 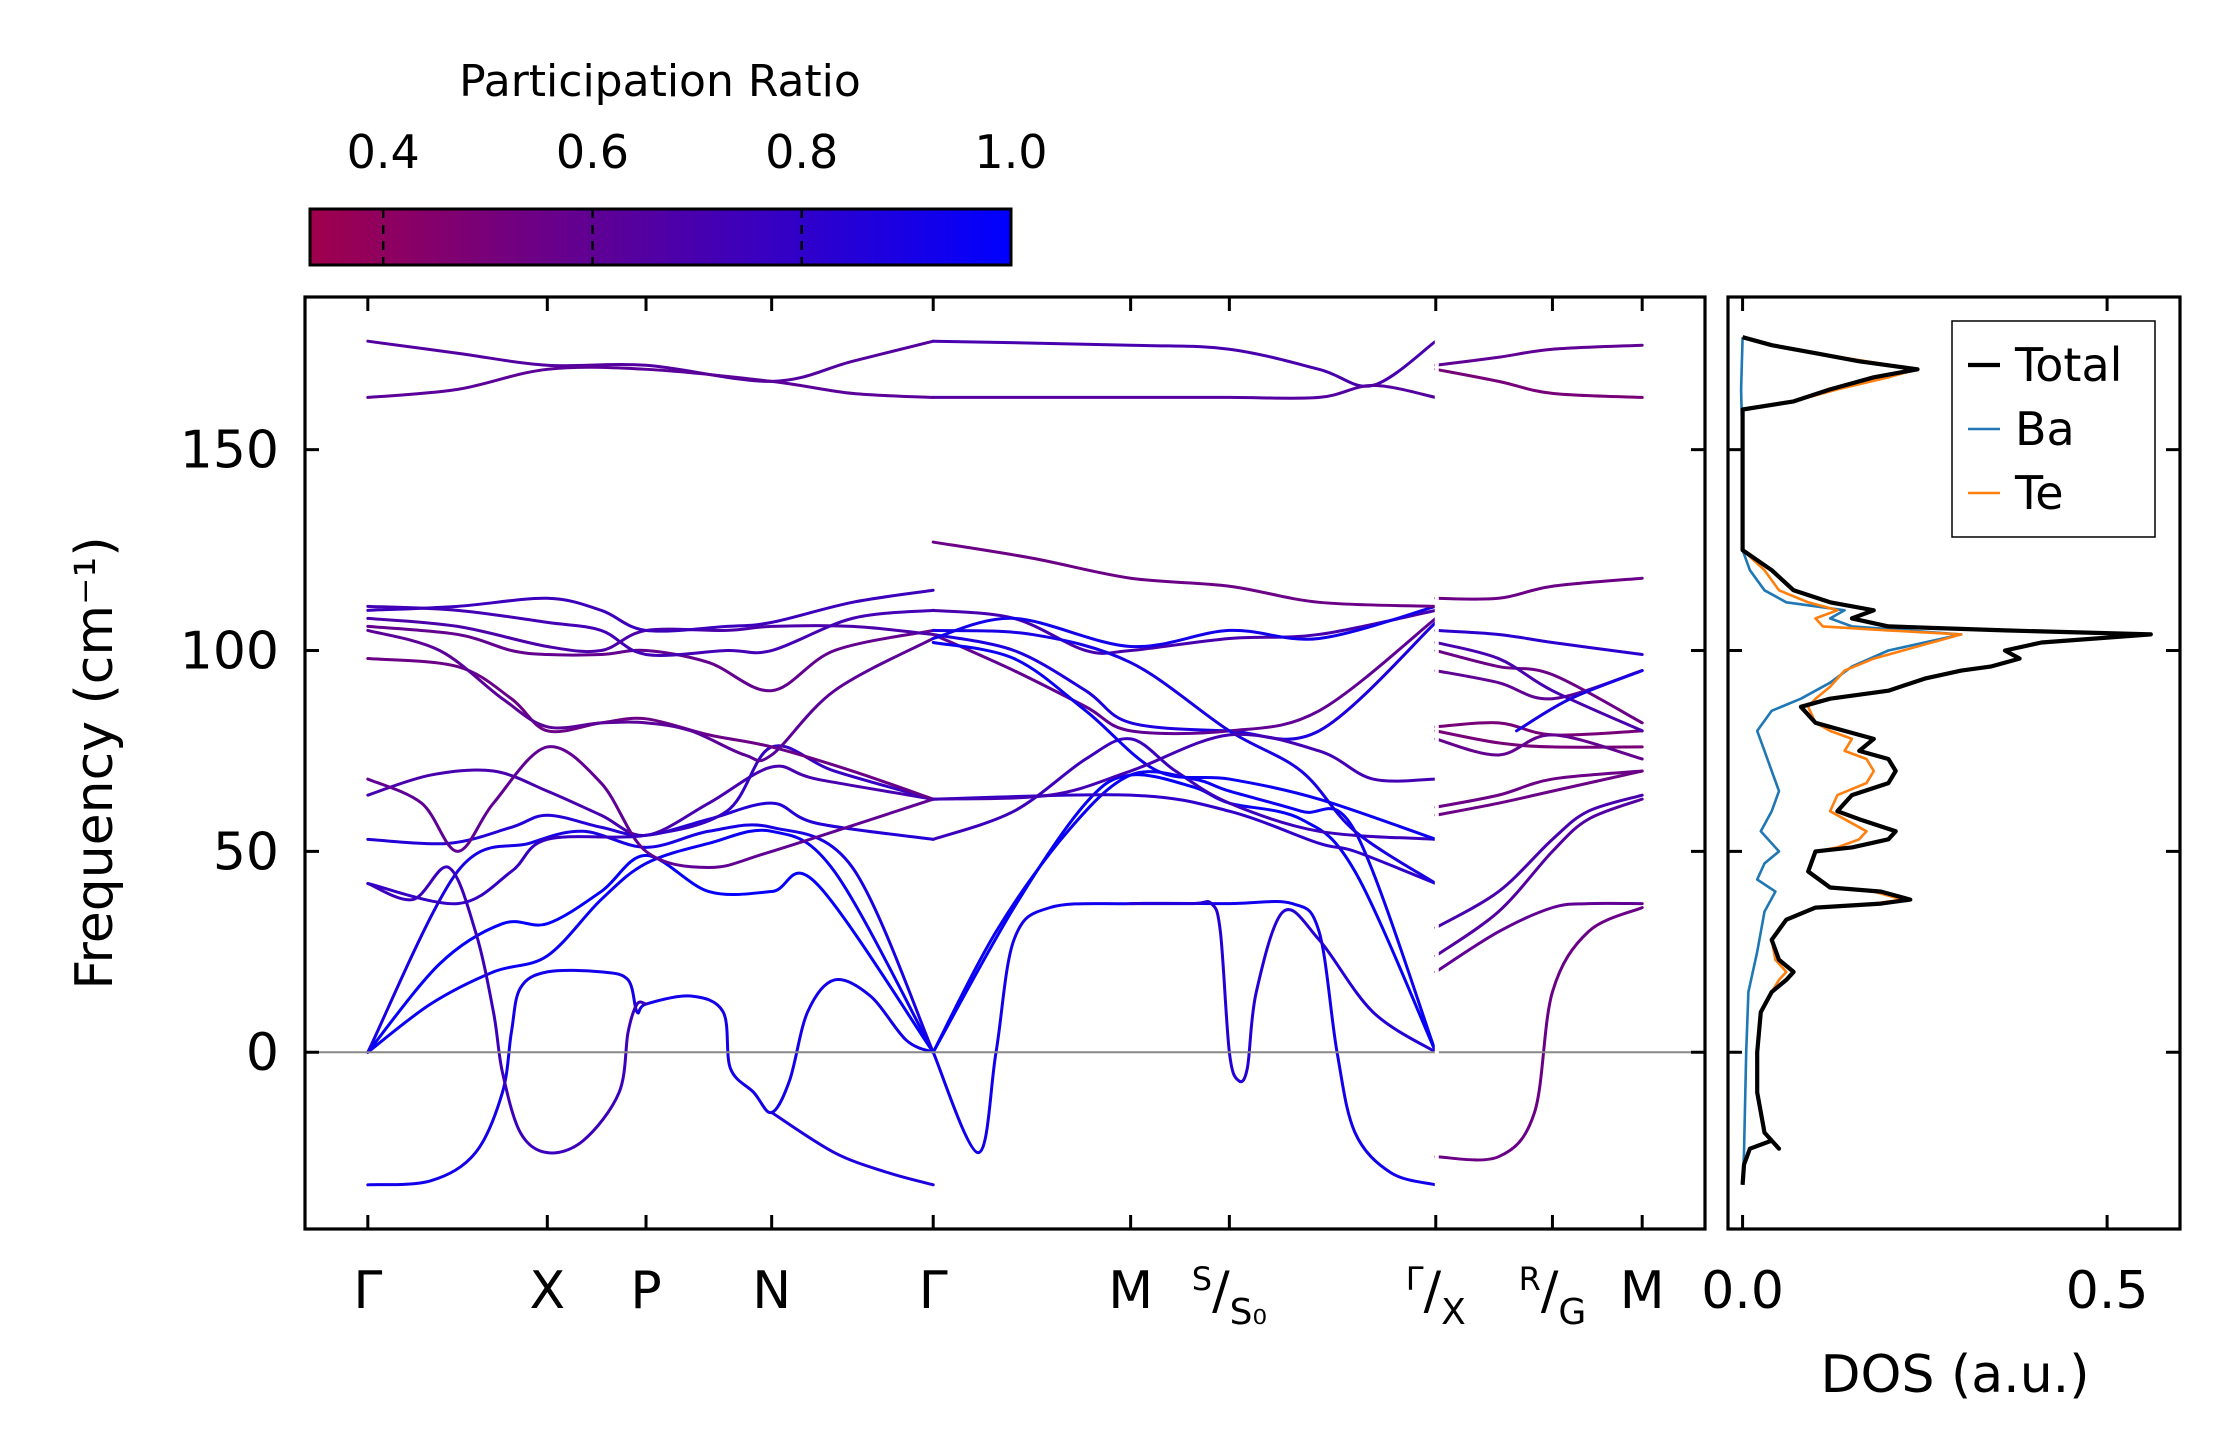 What do you see at coordinates (650, 382) in the screenshot?
I see `band-g-top-b` at bounding box center [650, 382].